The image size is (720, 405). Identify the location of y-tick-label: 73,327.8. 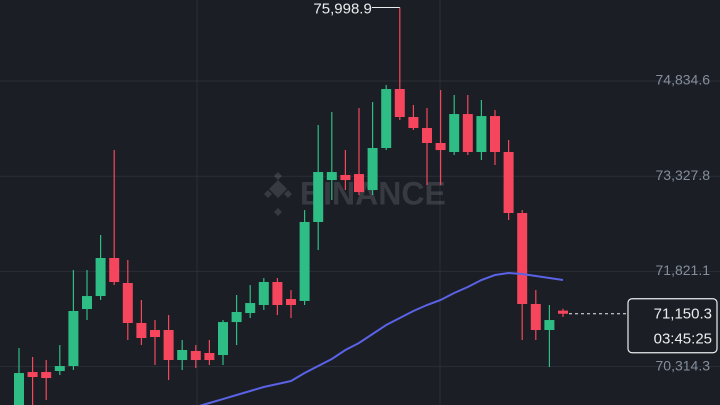
(683, 175).